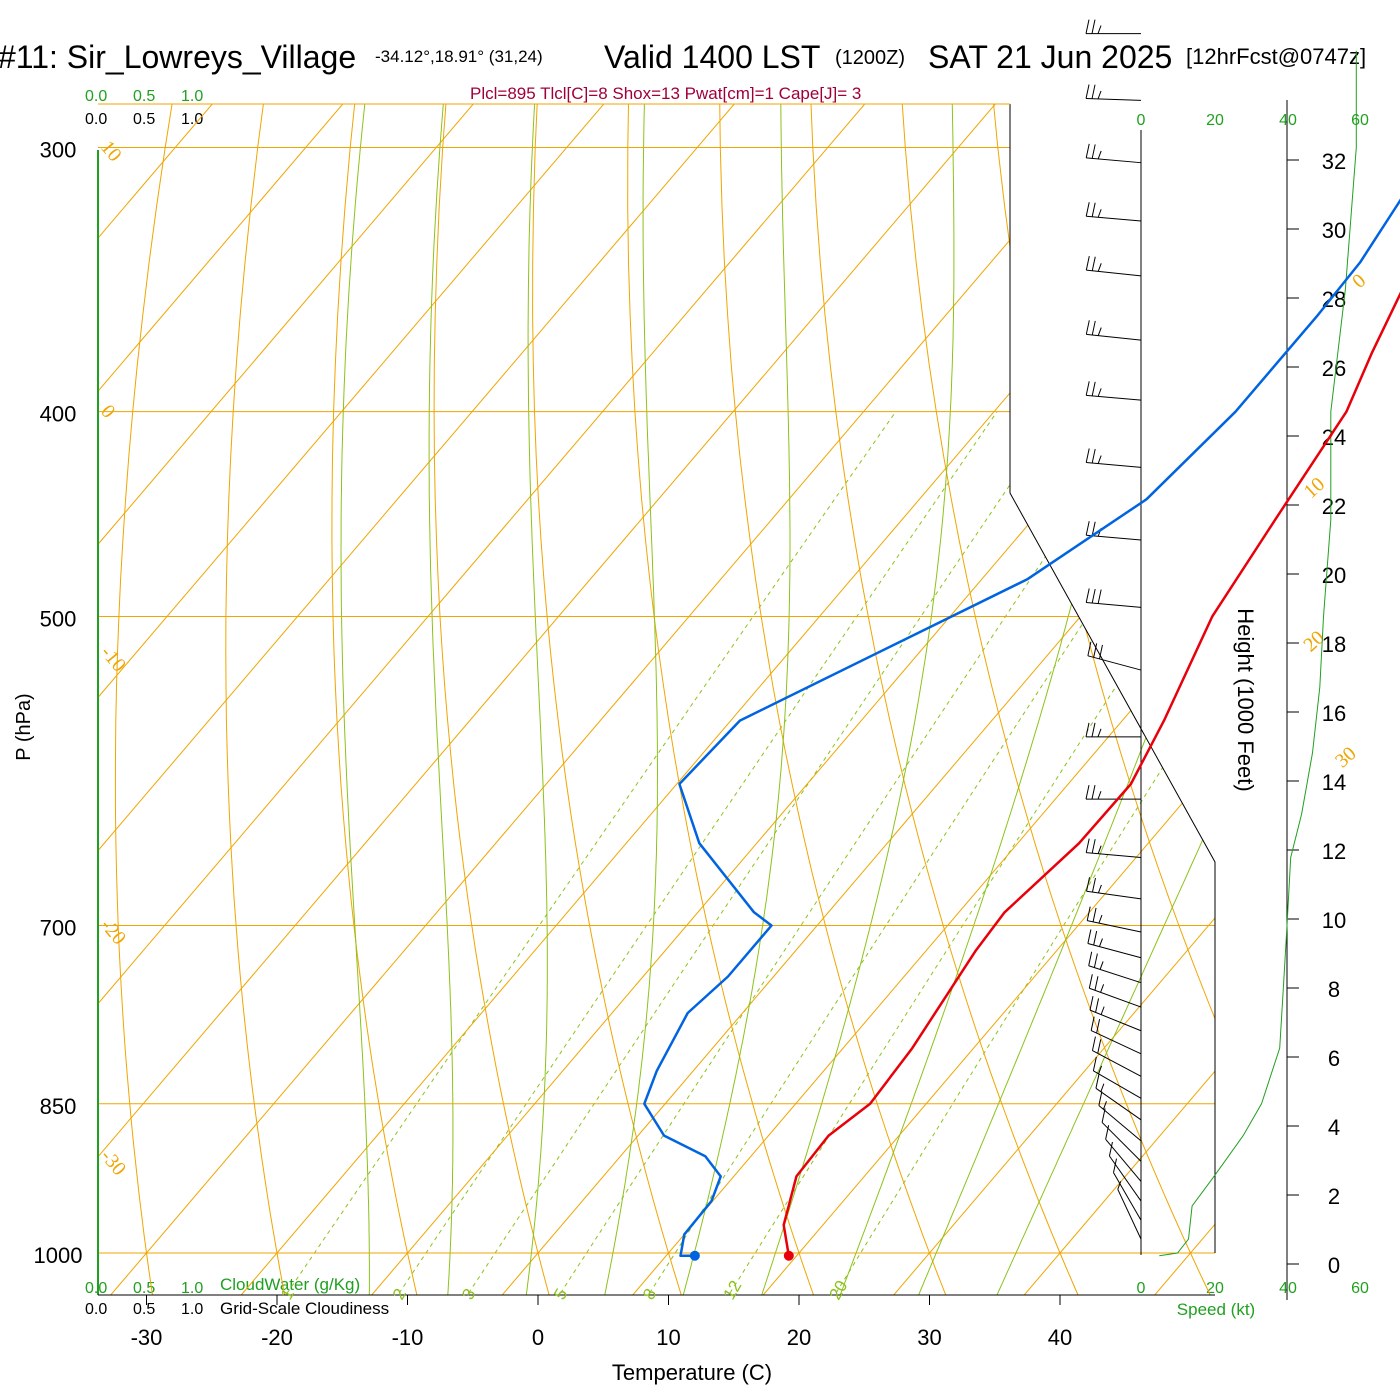 The width and height of the screenshot is (1400, 1400). I want to click on height-tick-label-4: 4, so click(1334, 1127).